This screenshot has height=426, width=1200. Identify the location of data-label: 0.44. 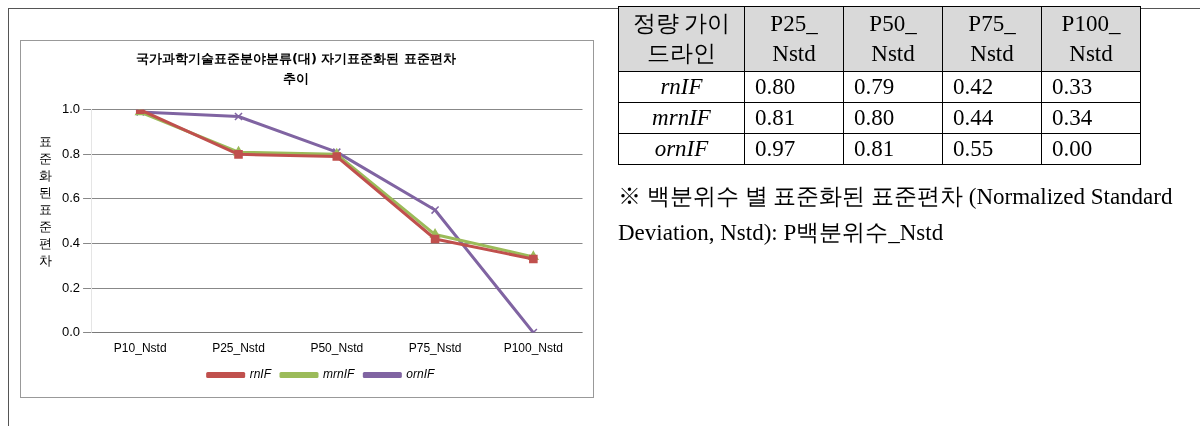
(992, 118).